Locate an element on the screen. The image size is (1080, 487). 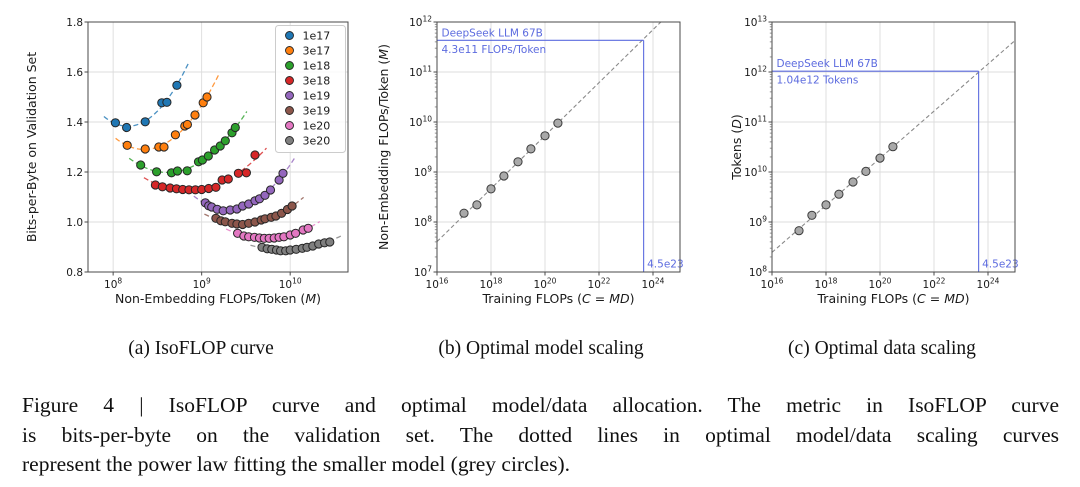
deepseek-annotation: DeepSeek LLM 67B 1.04e12 Tokens 4.5e23 is located at coordinates (895, 165).